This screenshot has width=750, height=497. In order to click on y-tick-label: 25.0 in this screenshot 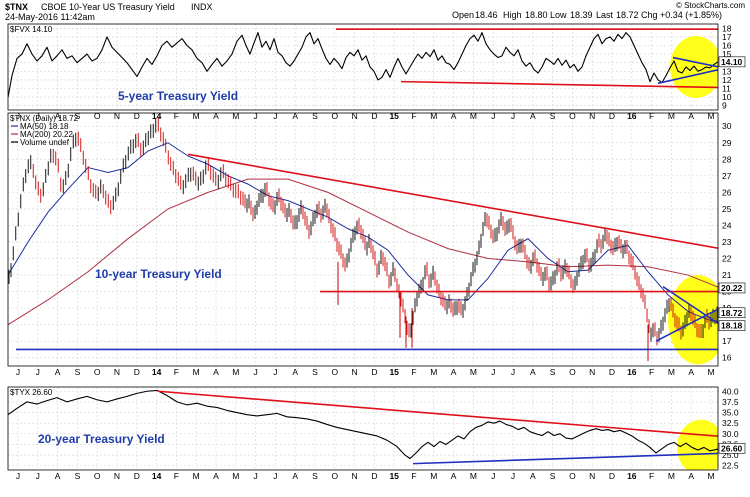, I will do `click(730, 455)`.